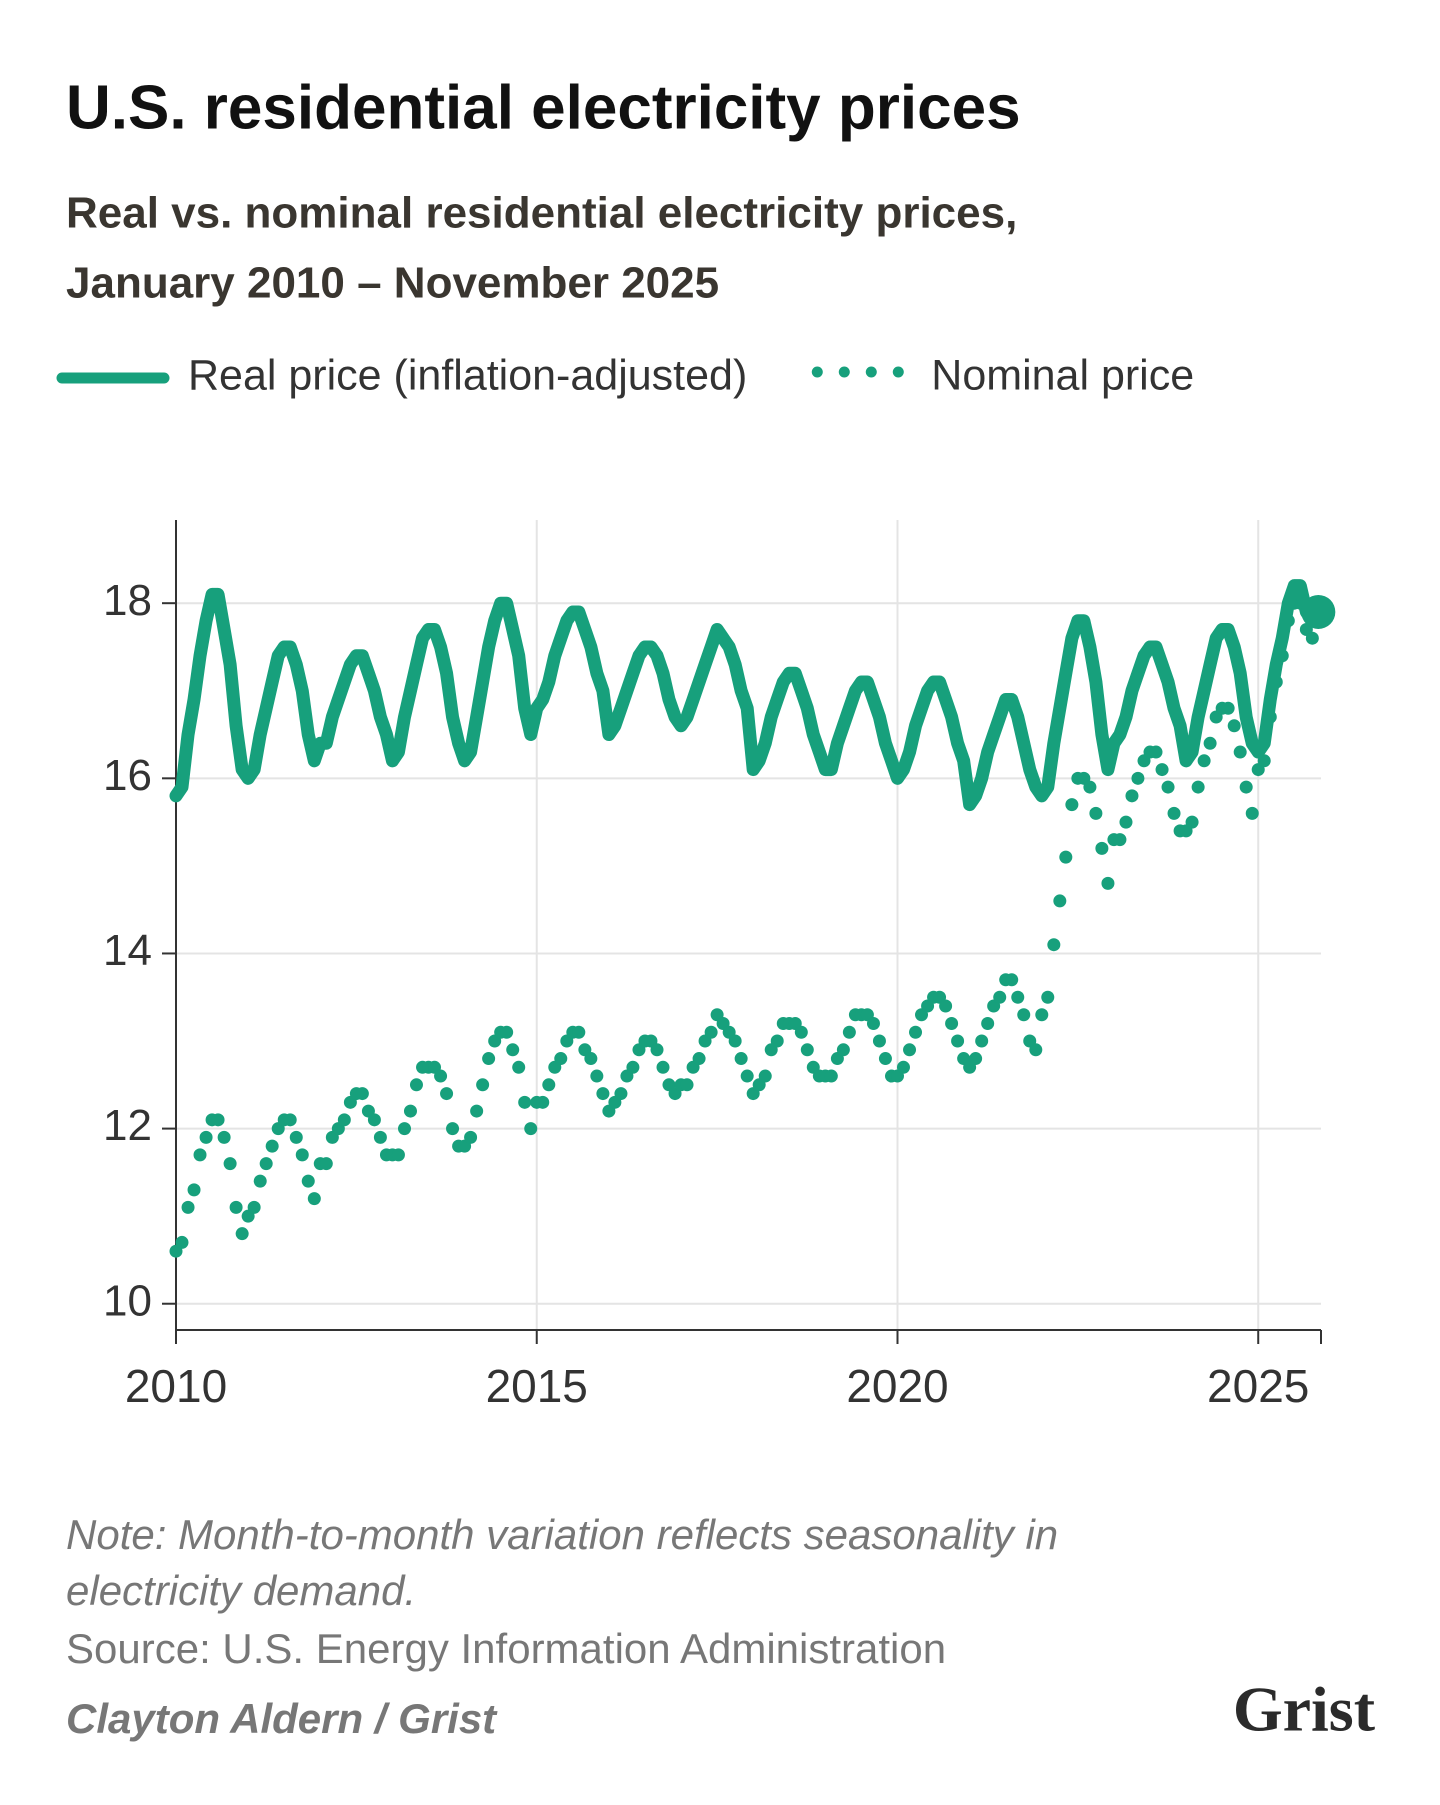 This screenshot has width=1440, height=1805. I want to click on x-tick-label: 2015, so click(537, 1386).